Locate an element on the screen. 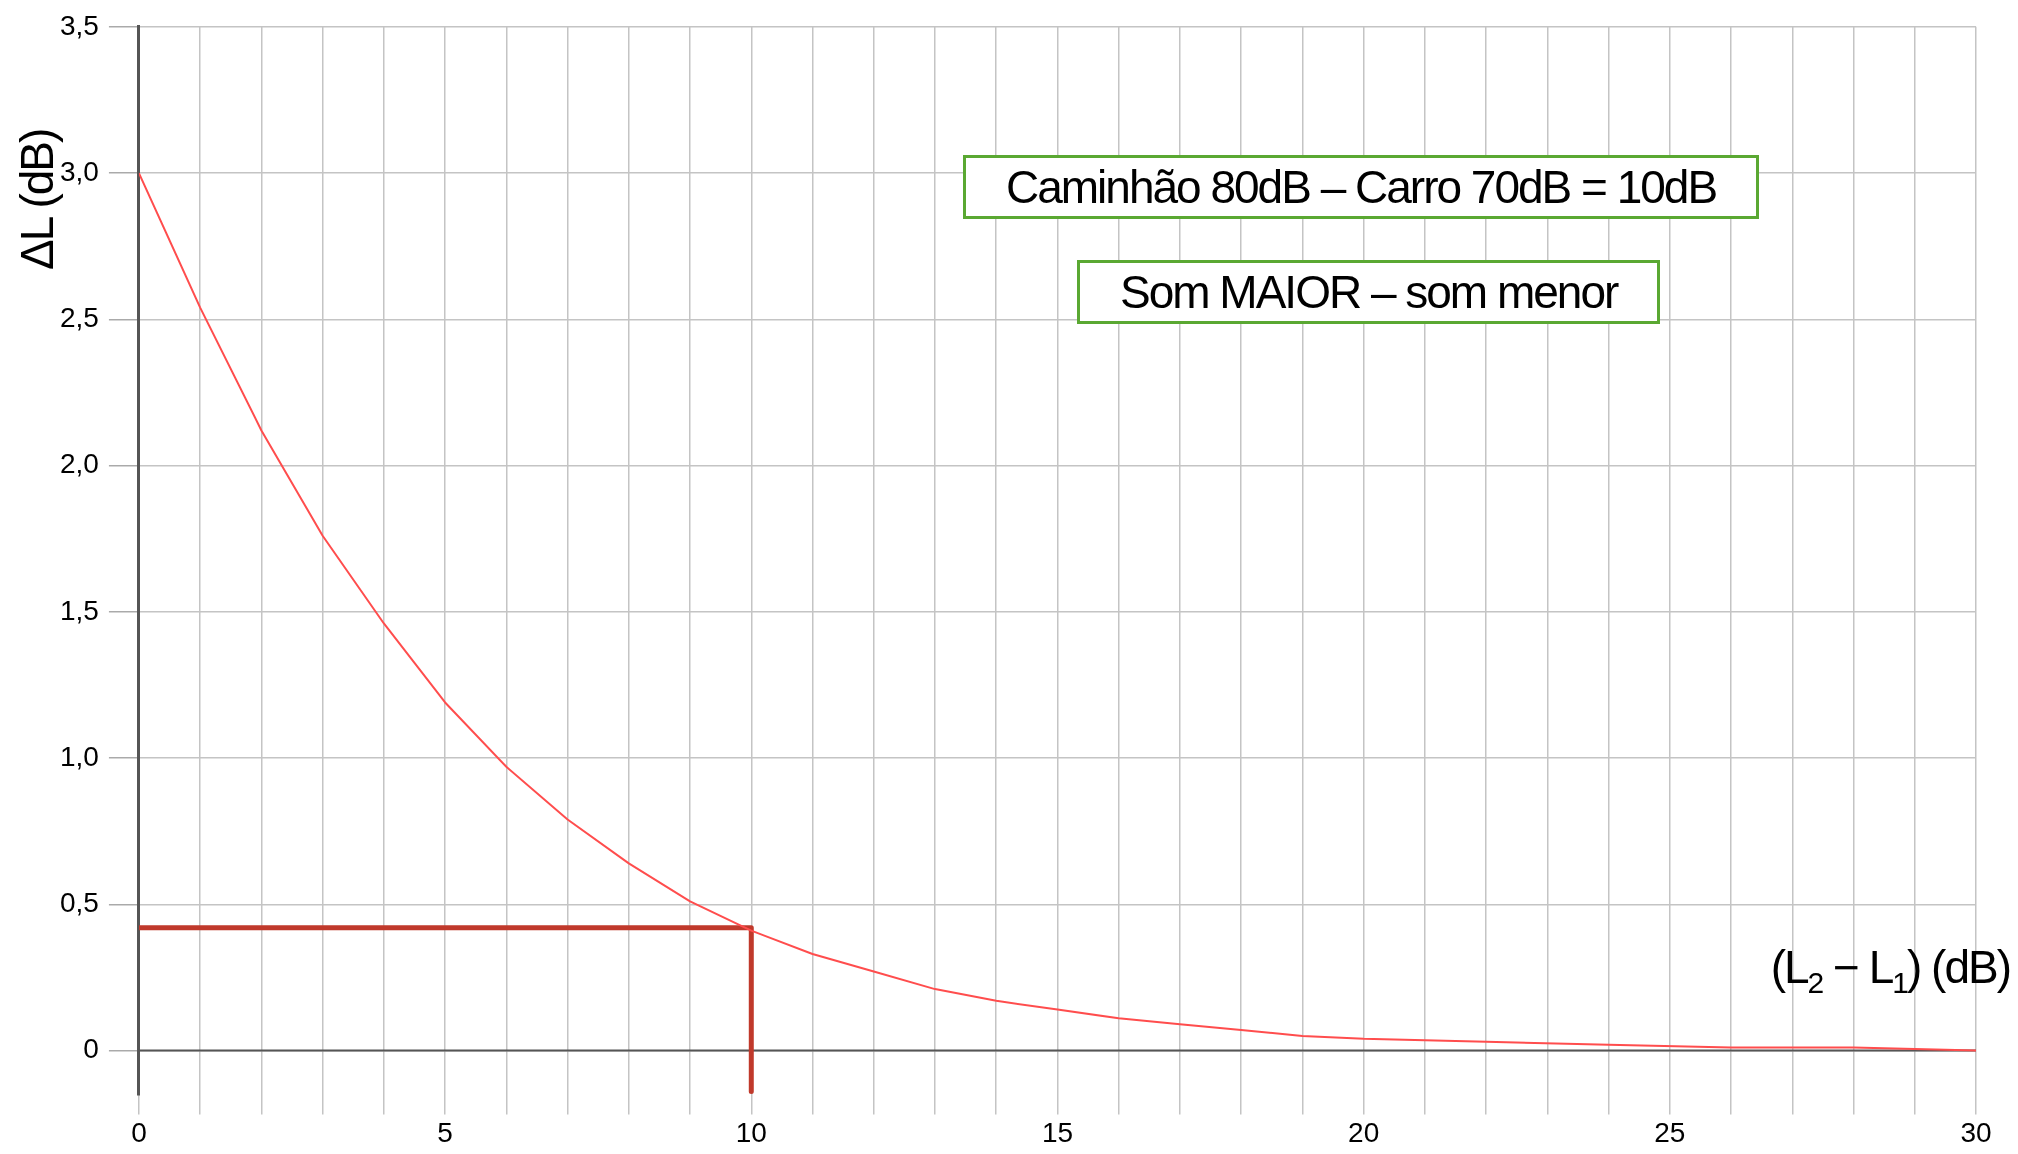 This screenshot has height=1154, width=2018. y-tick-label: 1,5 is located at coordinates (79, 610).